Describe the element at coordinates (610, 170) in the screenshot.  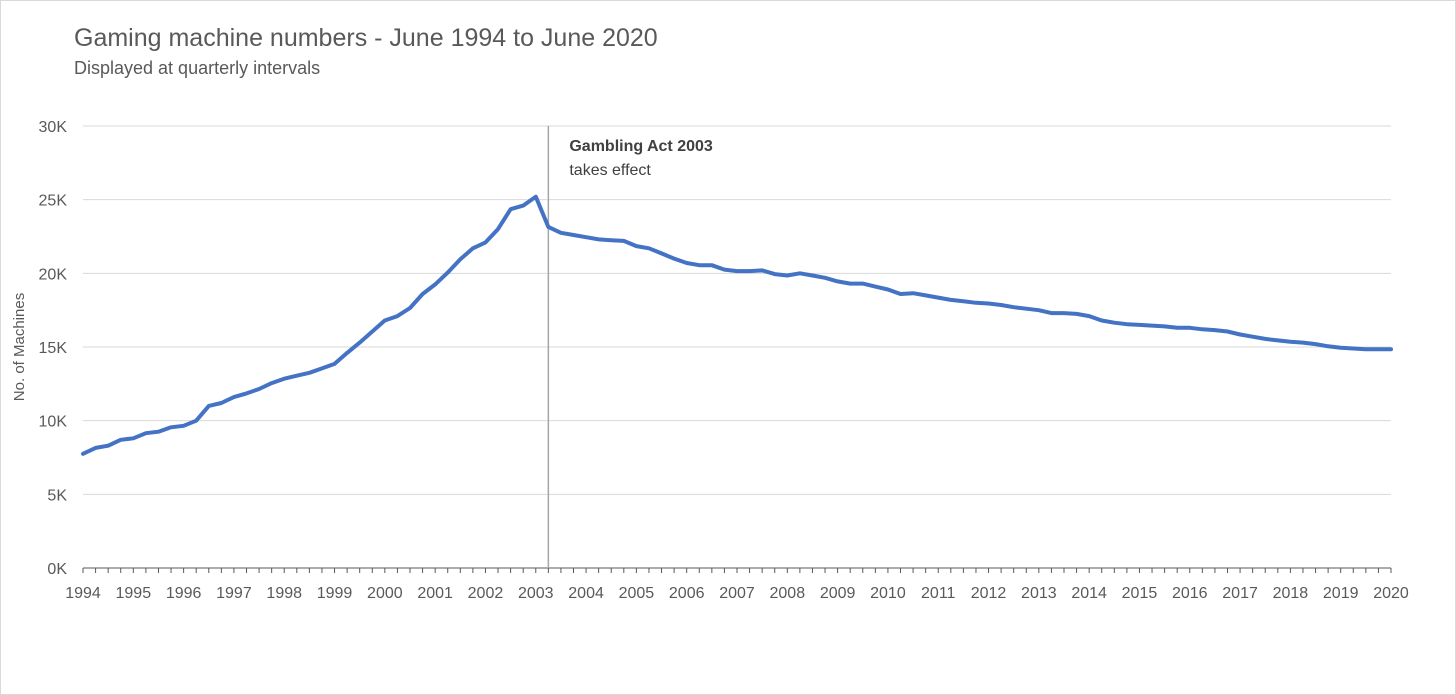
I see `annotation-text: takes effect` at that location.